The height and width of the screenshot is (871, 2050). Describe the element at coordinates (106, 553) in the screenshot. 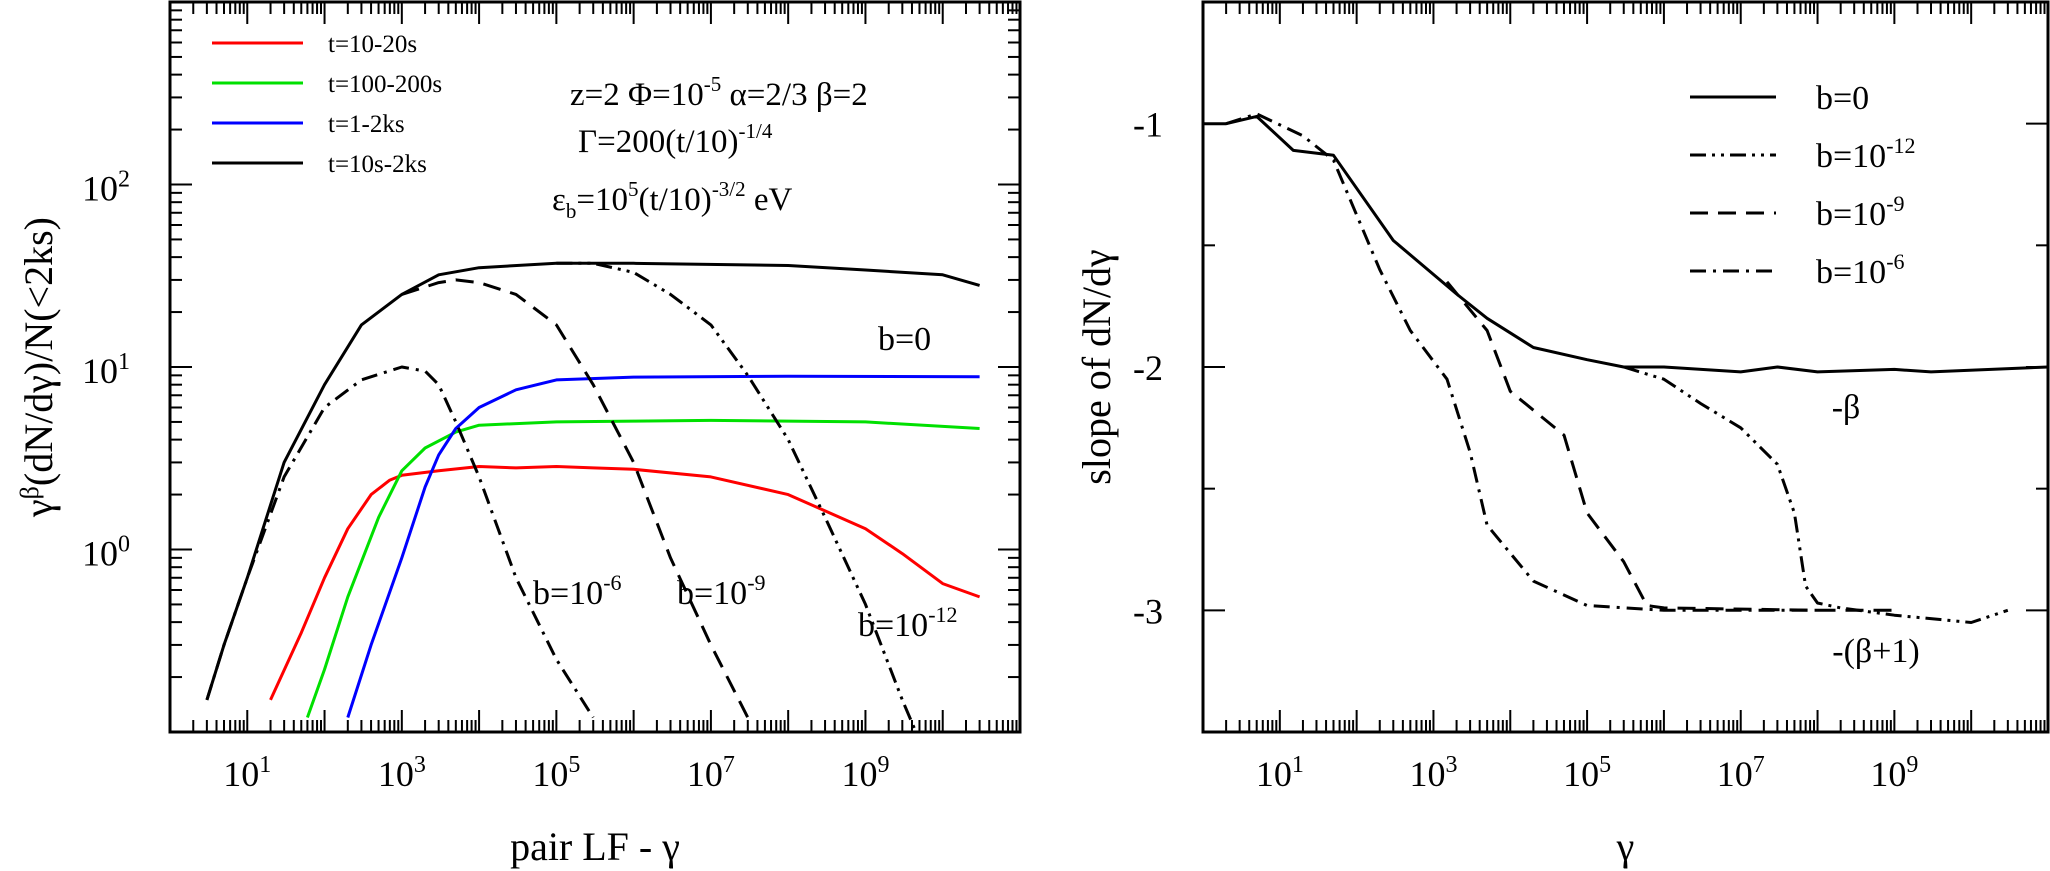

I see `y-tick-label: 10⁰` at that location.